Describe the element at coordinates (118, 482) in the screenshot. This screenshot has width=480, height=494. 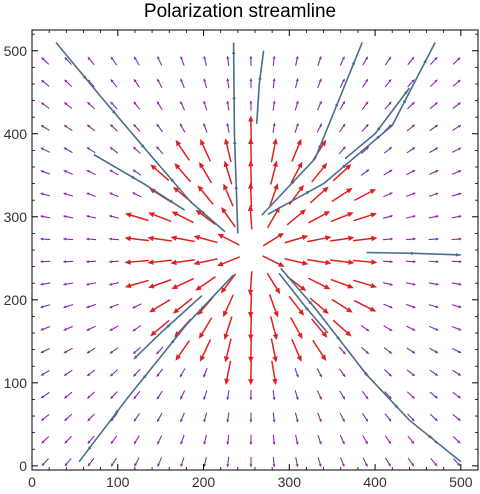
I see `x-tick-label: 100` at that location.